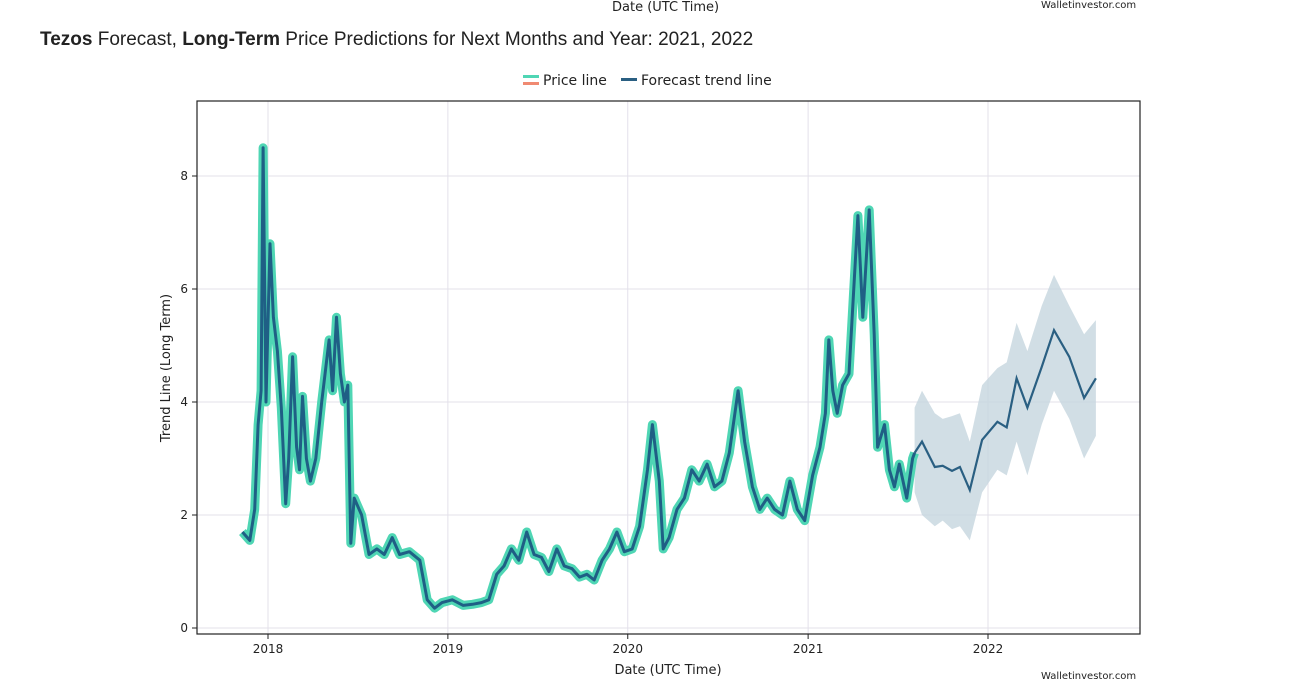 This screenshot has height=695, width=1298. Describe the element at coordinates (1005, 410) in the screenshot. I see `forecast-trend-line` at that location.